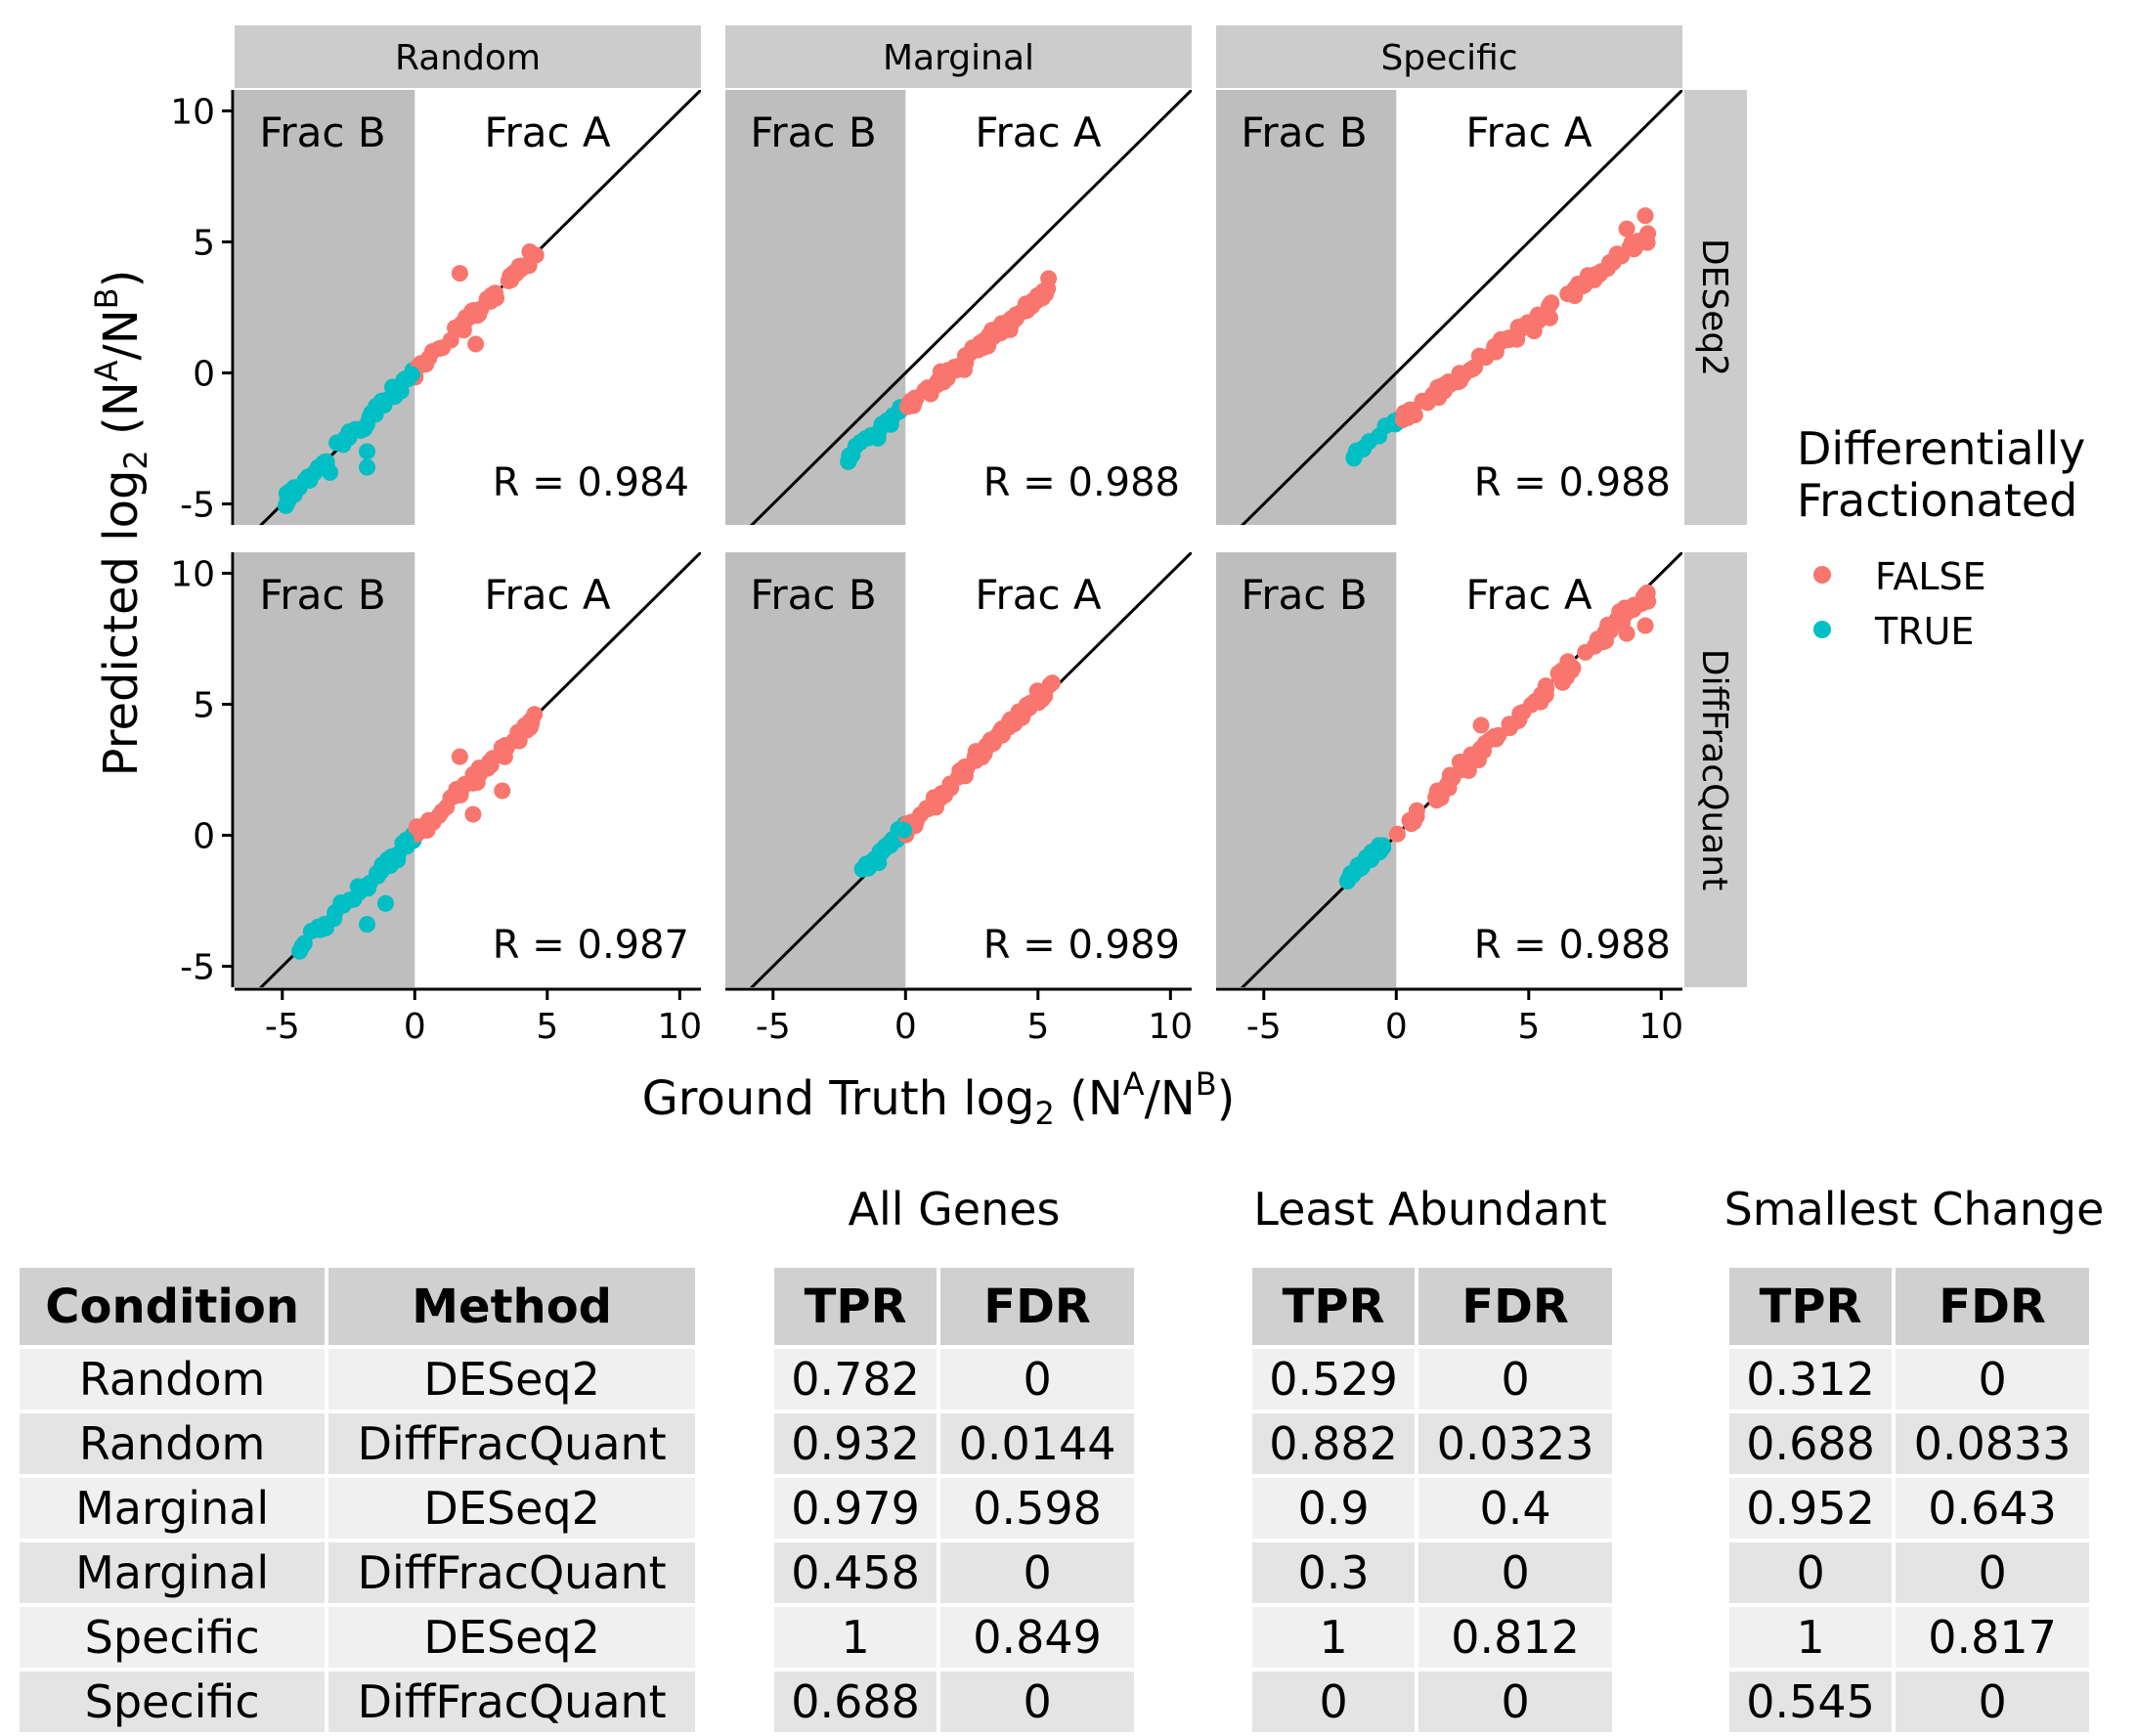  What do you see at coordinates (1822, 629) in the screenshot?
I see `legend-key-true` at bounding box center [1822, 629].